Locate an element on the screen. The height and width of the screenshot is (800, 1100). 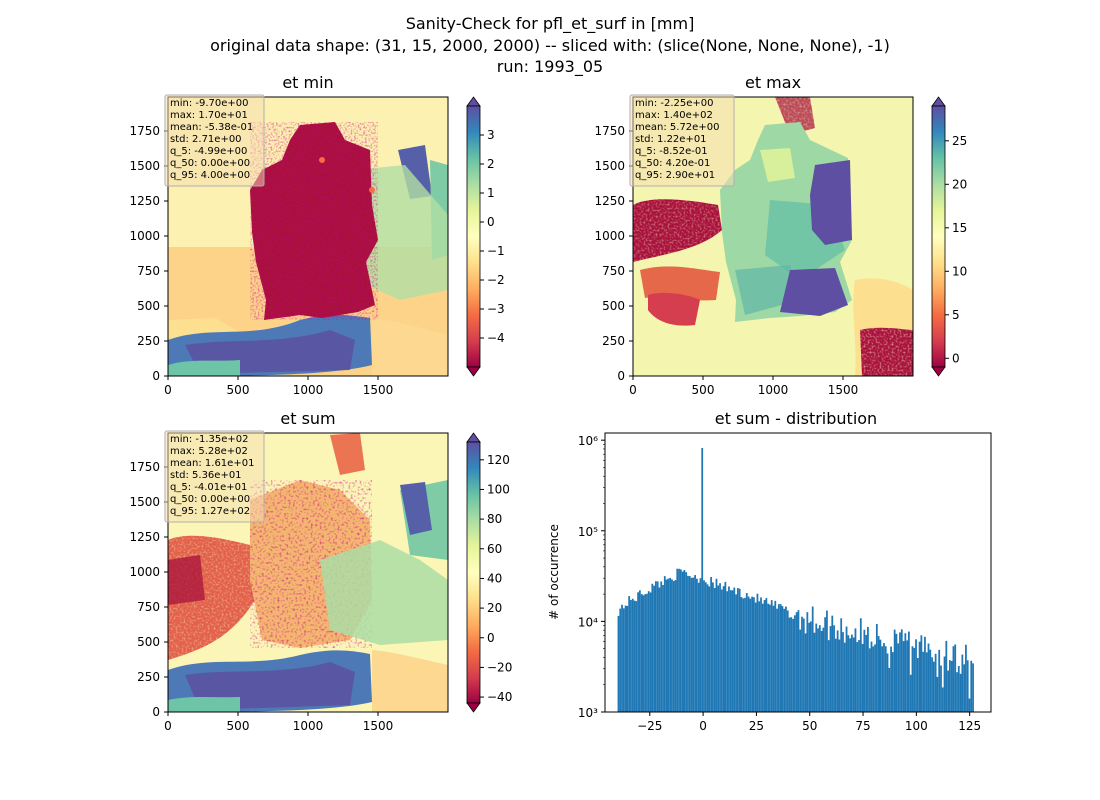
colorbar: −40 −20 0 20 40 60 80 100 120 is located at coordinates (489, 572).